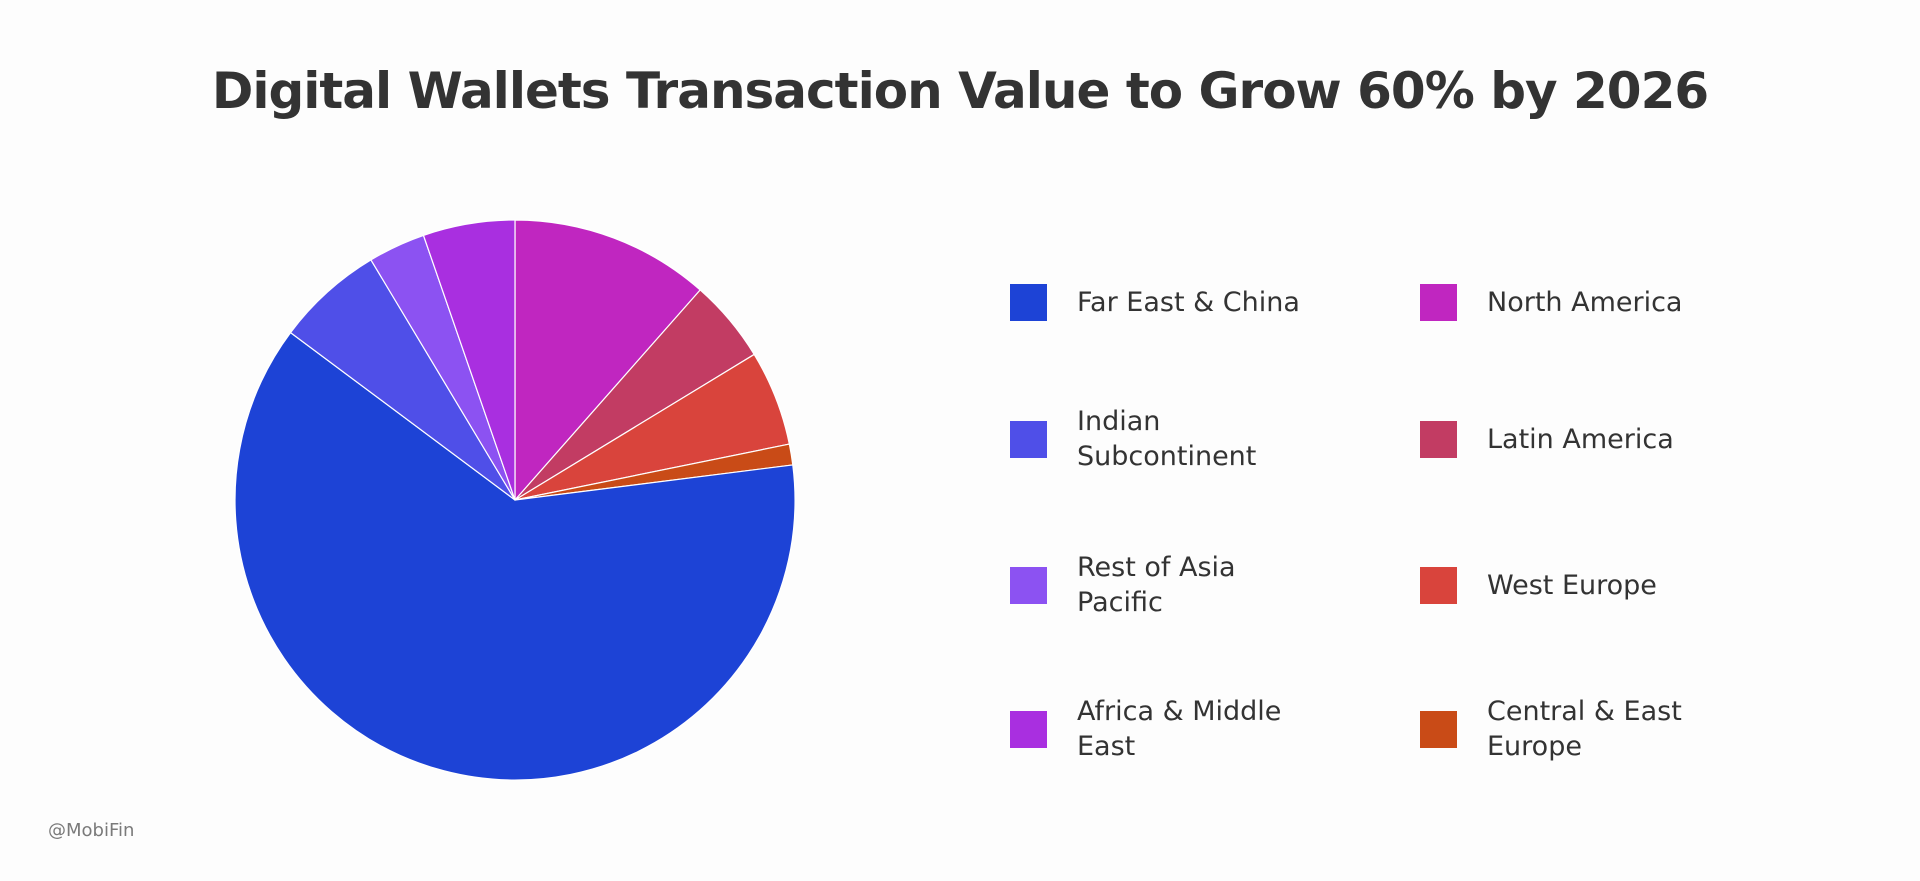 This screenshot has width=1920, height=881. Describe the element at coordinates (1167, 439) in the screenshot. I see `legend-label: Indian Subcontinent` at that location.